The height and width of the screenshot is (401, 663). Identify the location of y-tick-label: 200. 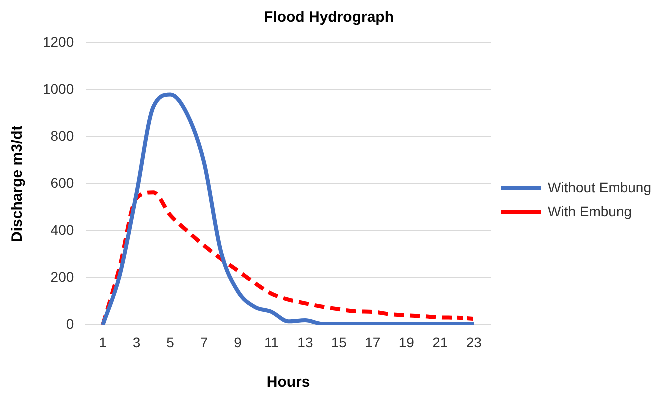
(62, 277).